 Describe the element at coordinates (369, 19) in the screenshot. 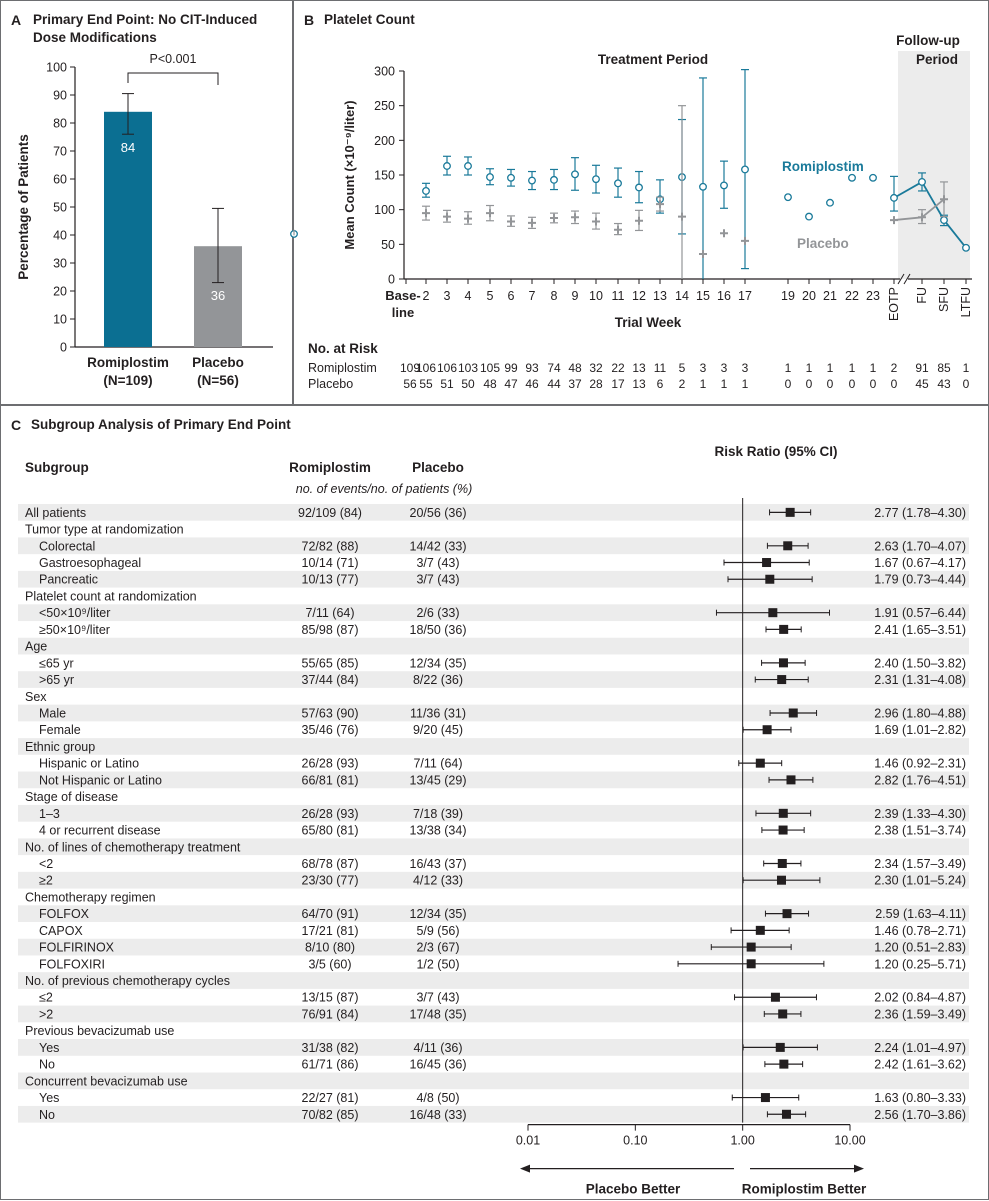

I see `panel-b-title: Platelet Count` at that location.